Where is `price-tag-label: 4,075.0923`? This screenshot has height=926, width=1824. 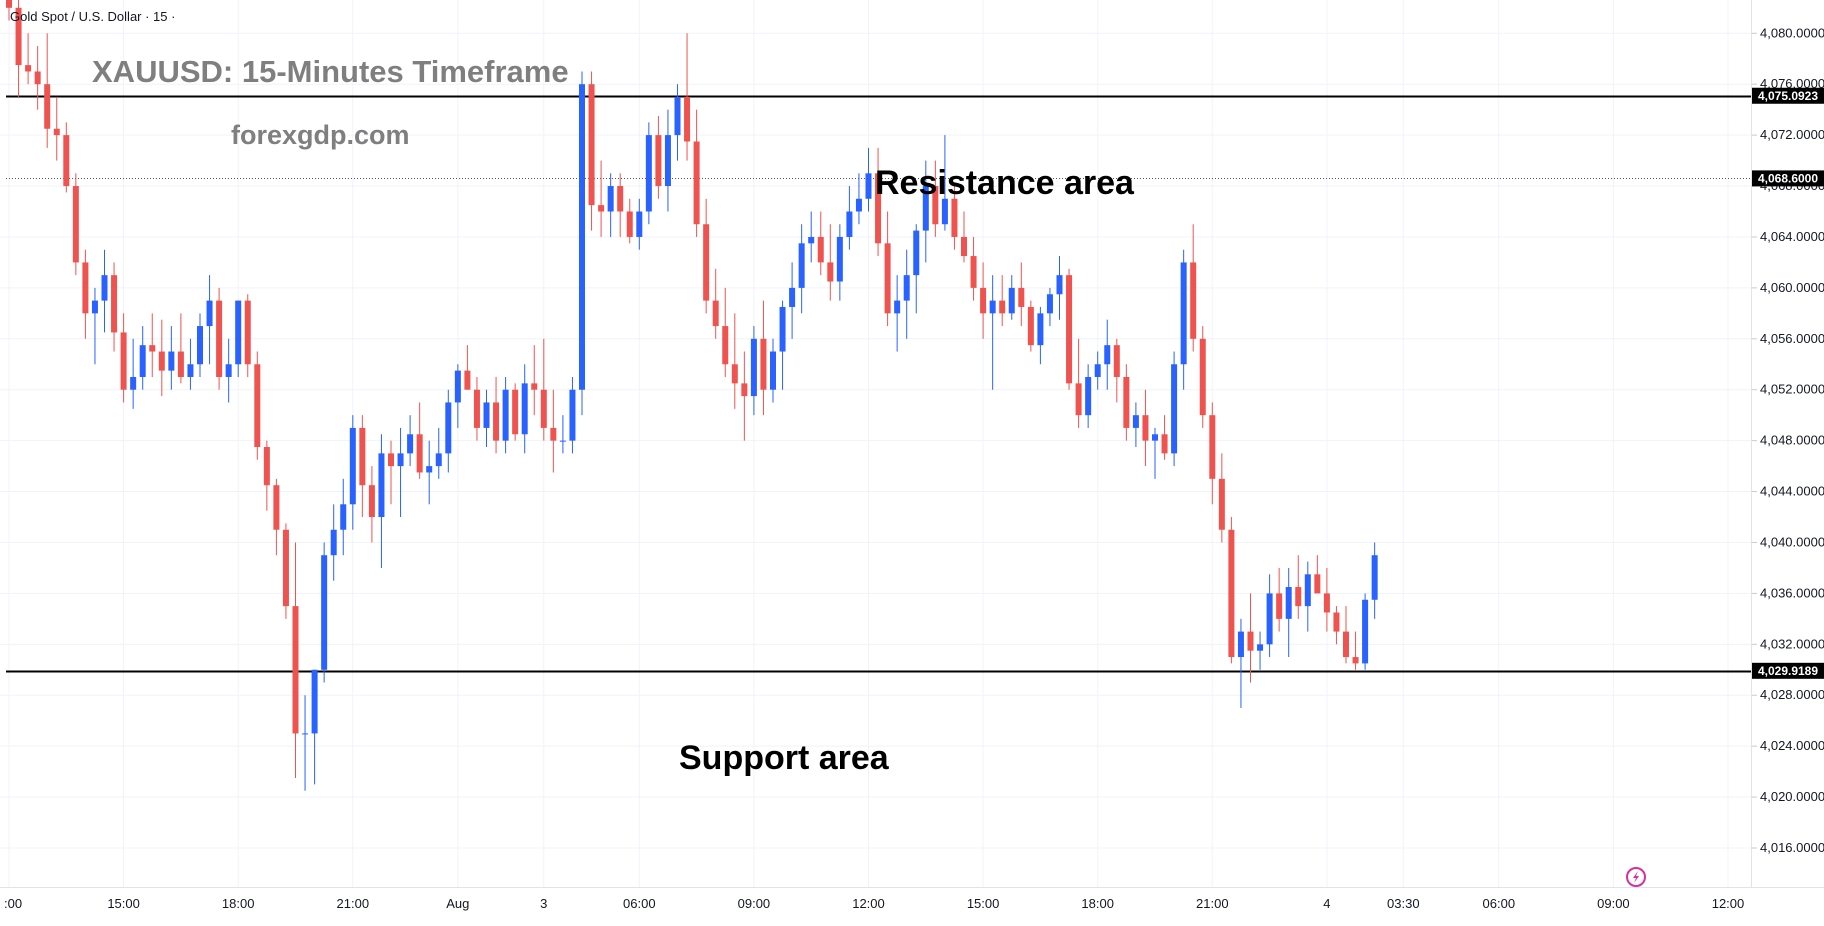 price-tag-label: 4,075.0923 is located at coordinates (1788, 96).